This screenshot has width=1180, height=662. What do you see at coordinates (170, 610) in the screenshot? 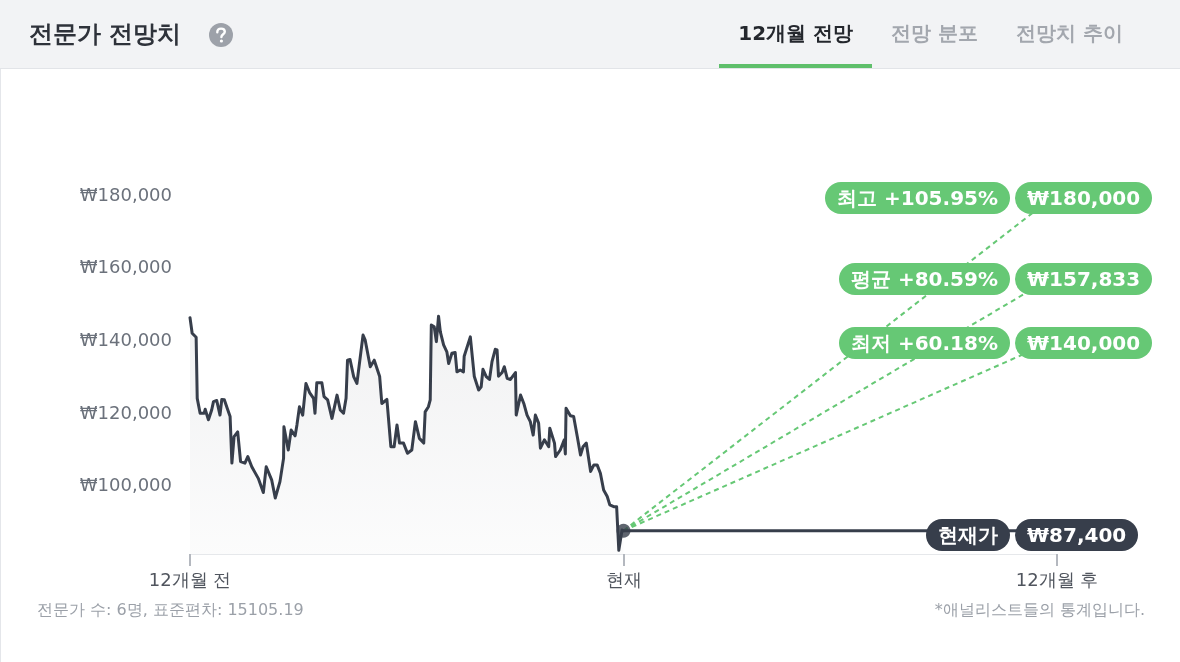
I see `text: 전문가 수: 6명, 표준편차: 15105.19` at bounding box center [170, 610].